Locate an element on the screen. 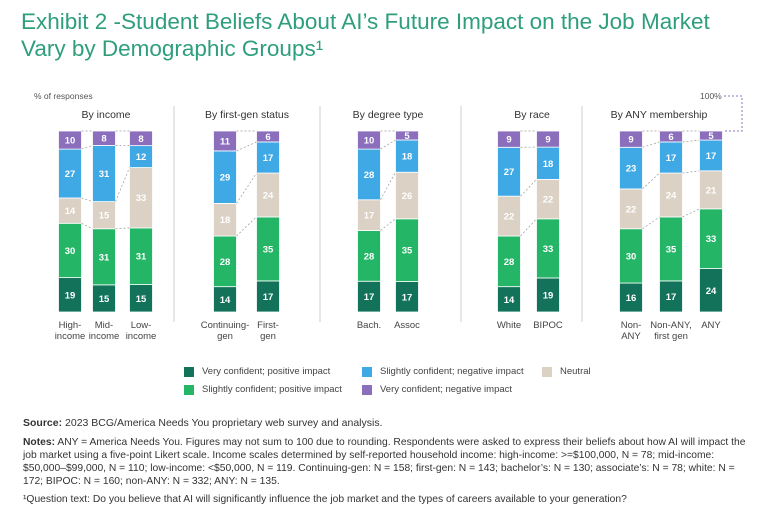 This screenshot has height=522, width=768. bar-segment-very-neg-g4-b2 is located at coordinates (548, 139).